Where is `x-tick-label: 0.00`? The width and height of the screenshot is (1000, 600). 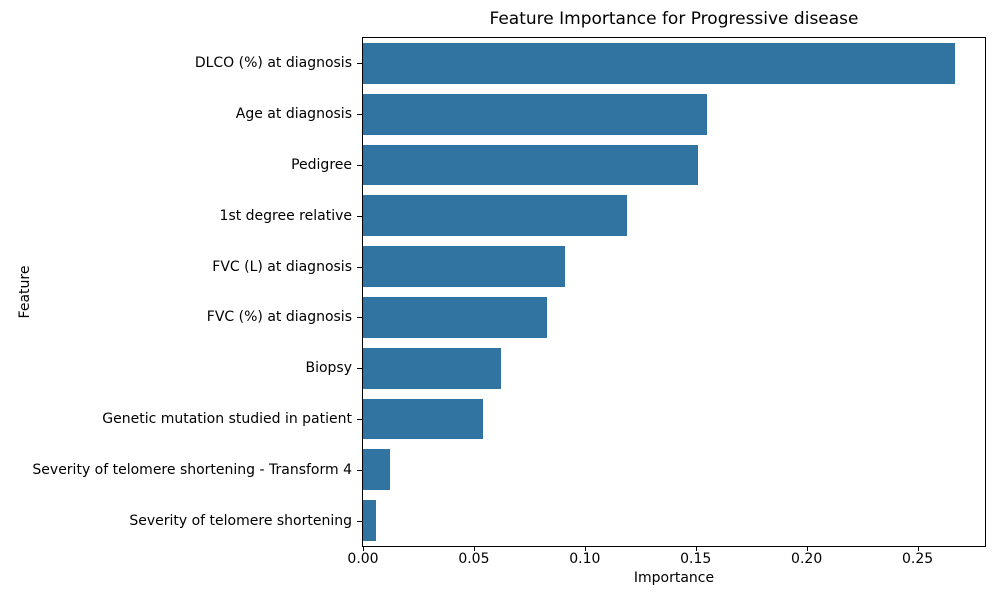 x-tick-label: 0.00 is located at coordinates (363, 559).